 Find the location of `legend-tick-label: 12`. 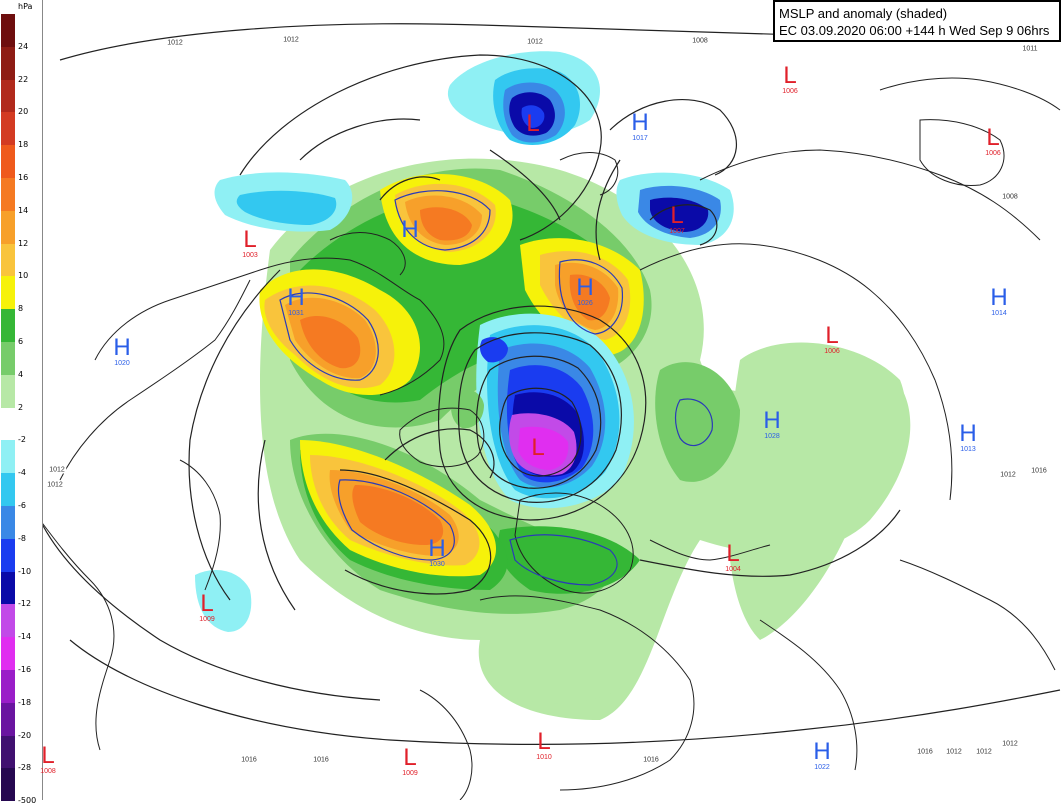

legend-tick-label: 12 is located at coordinates (23, 243).